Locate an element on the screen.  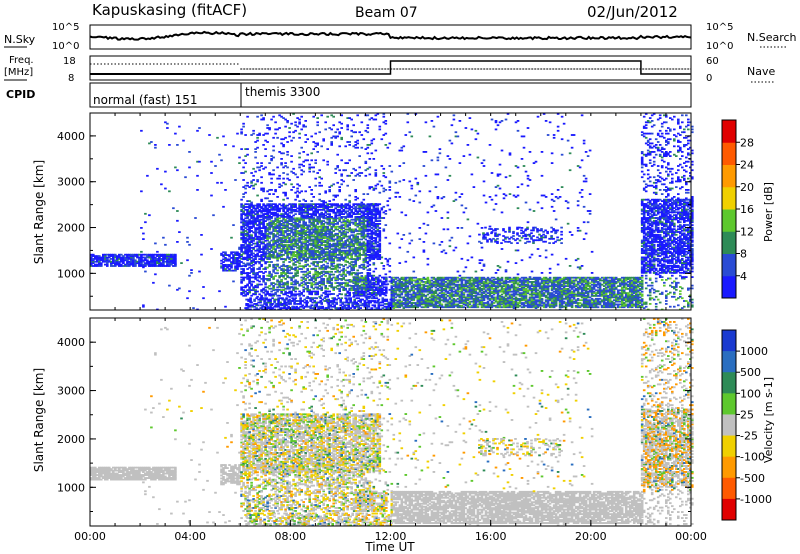
freq-label: Freq. is located at coordinates (21, 60).